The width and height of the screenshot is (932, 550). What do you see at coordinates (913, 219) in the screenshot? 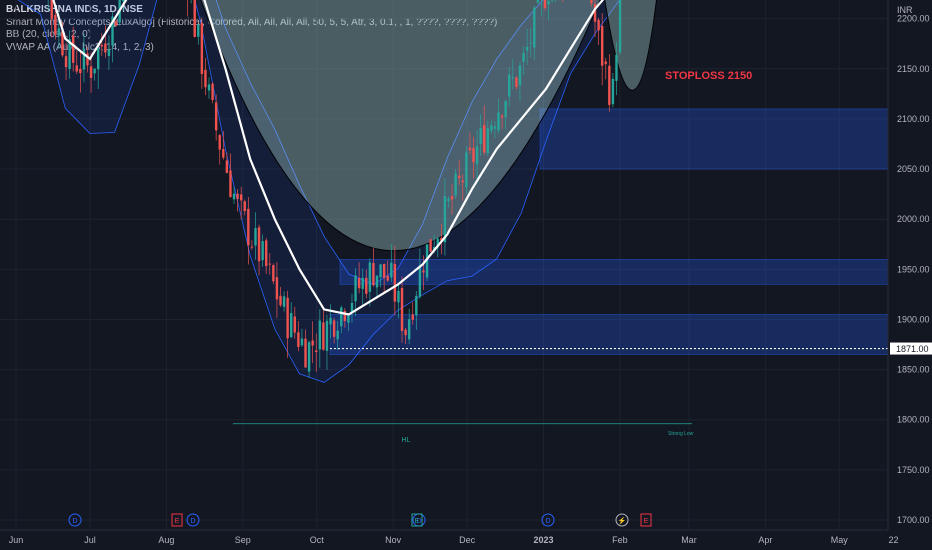
I see `y-tick-label: 2000.00` at bounding box center [913, 219].